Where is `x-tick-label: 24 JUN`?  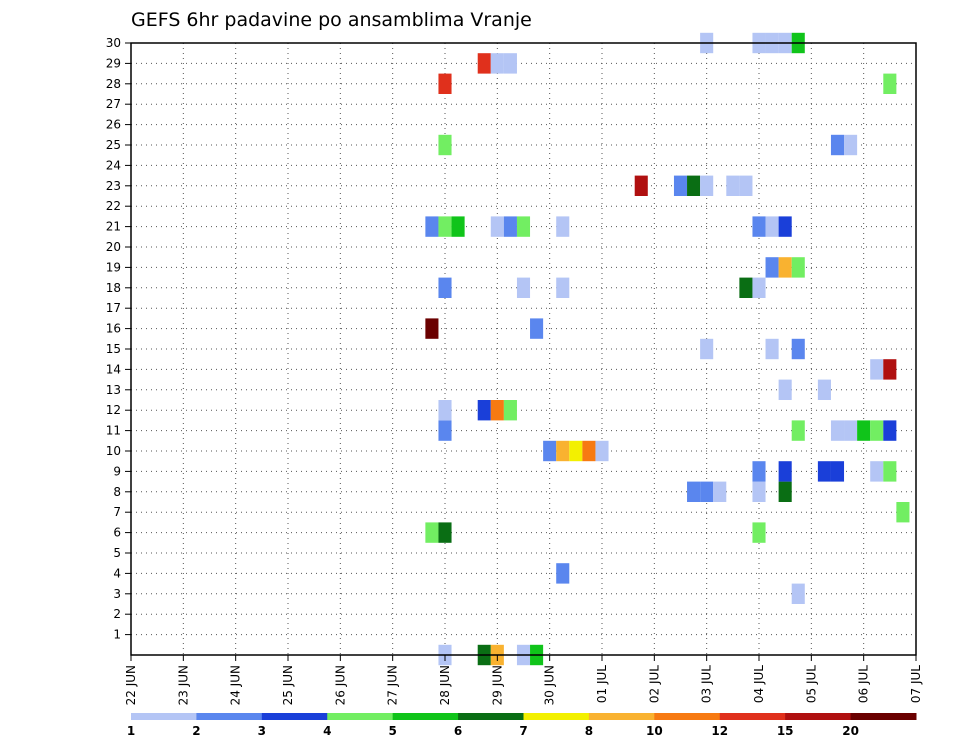 x-tick-label: 24 JUN is located at coordinates (236, 685).